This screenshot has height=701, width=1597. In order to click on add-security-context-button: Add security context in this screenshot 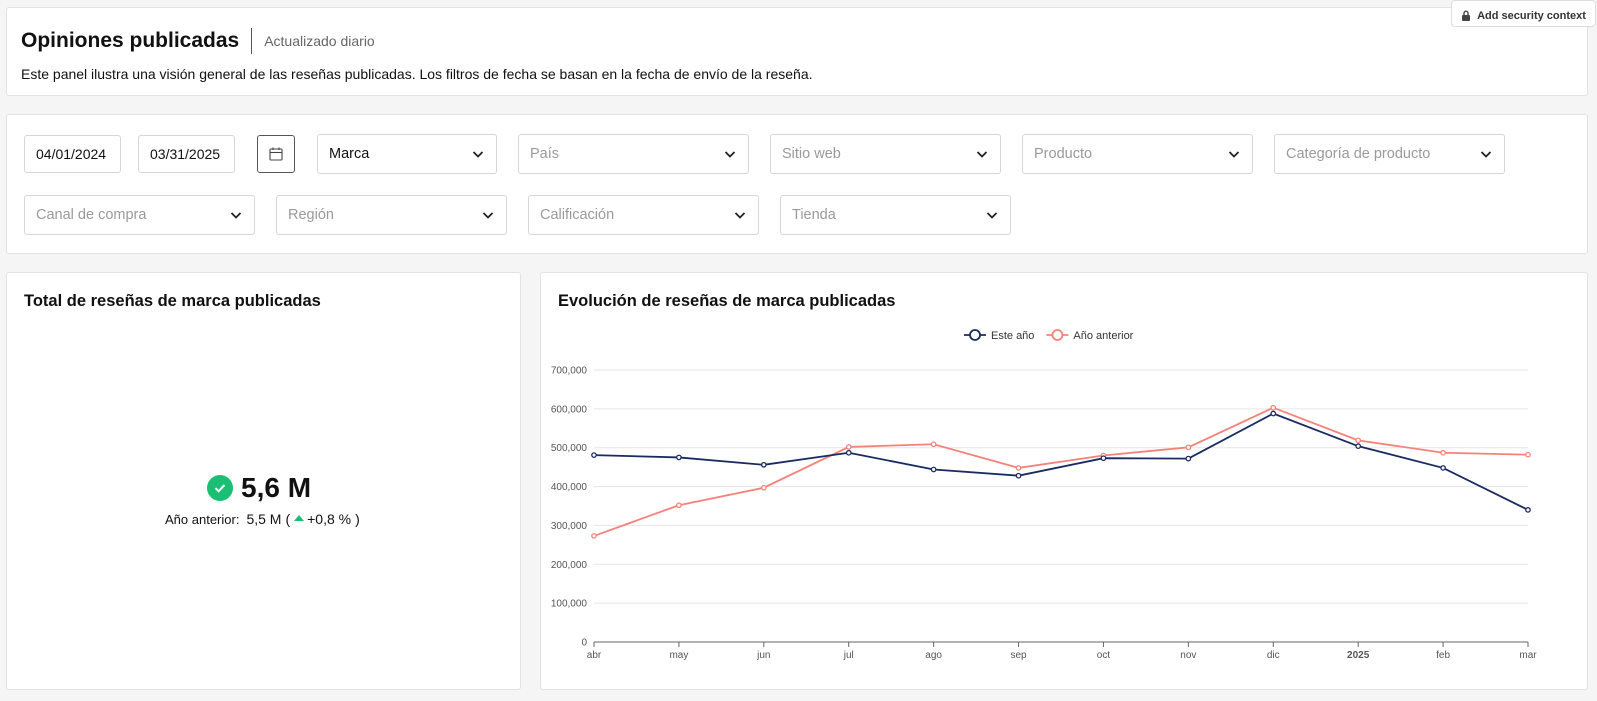, I will do `click(1523, 13)`.